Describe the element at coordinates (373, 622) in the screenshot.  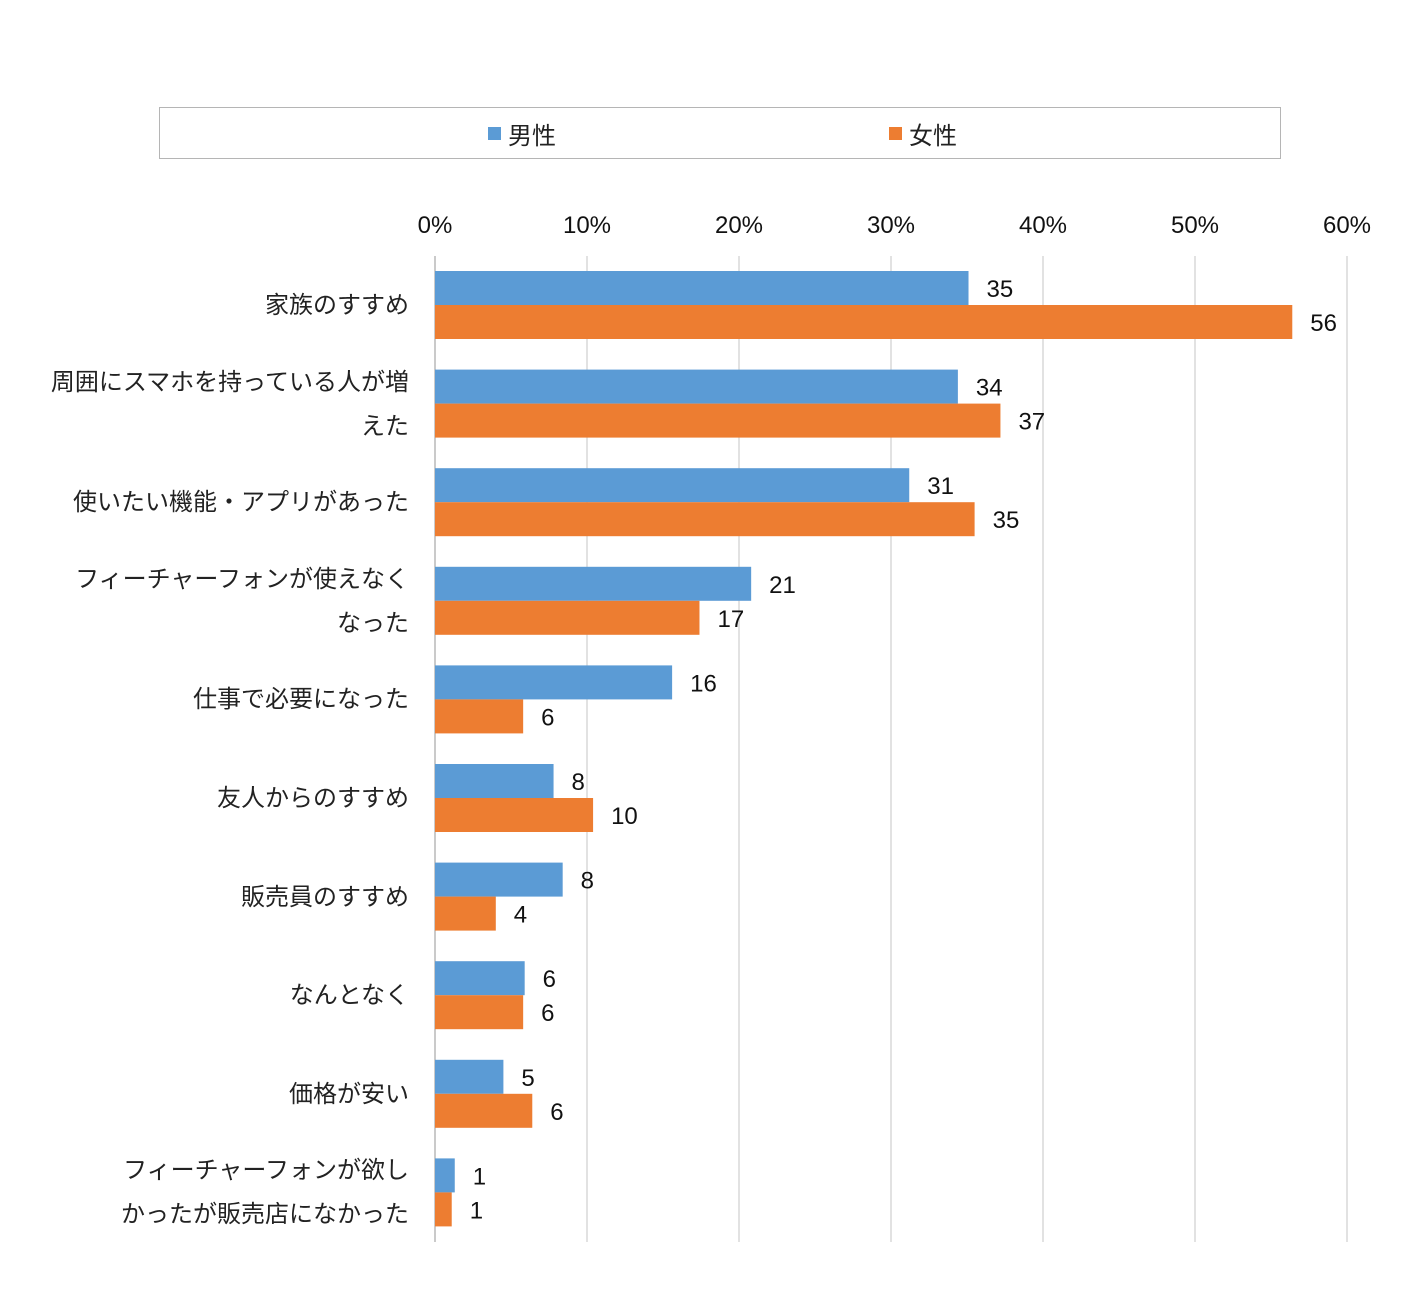
I see `category-label-line: なった` at that location.